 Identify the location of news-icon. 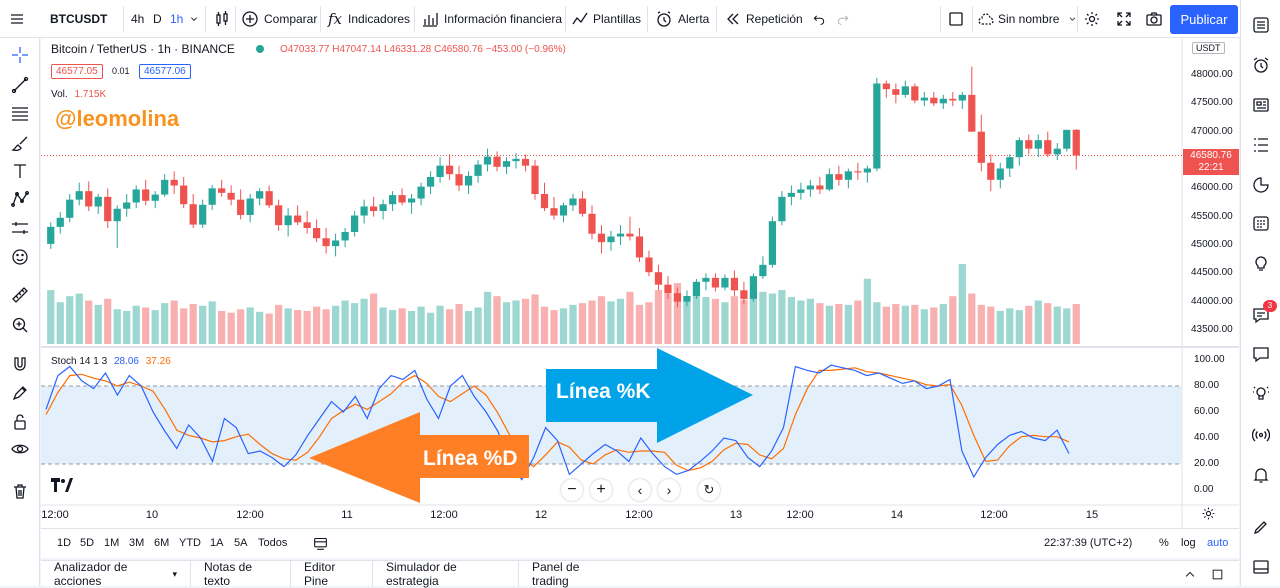
(1261, 105).